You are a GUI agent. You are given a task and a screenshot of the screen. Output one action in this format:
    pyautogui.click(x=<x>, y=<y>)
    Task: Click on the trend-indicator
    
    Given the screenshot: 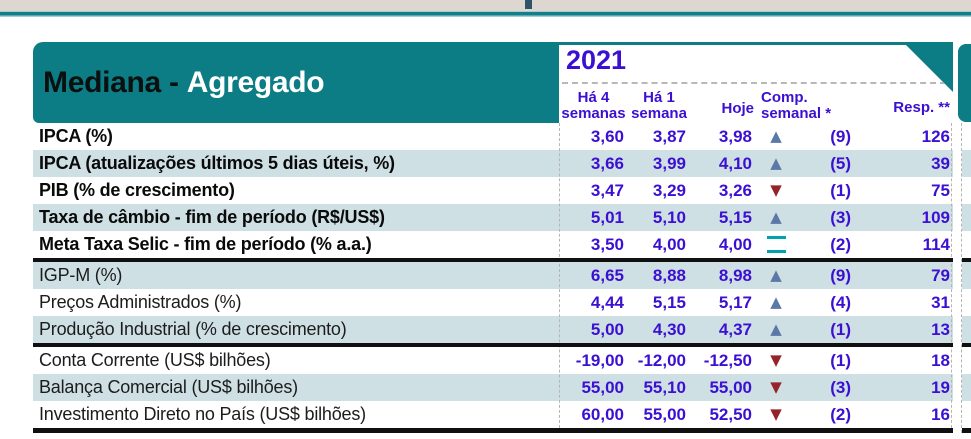 What is the action you would take?
    pyautogui.click(x=776, y=244)
    